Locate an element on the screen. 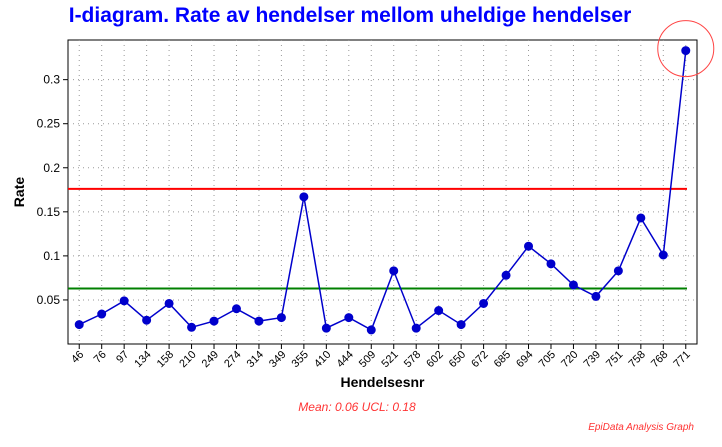 The image size is (722, 447). y-tick-label: 0.1 is located at coordinates (51, 256).